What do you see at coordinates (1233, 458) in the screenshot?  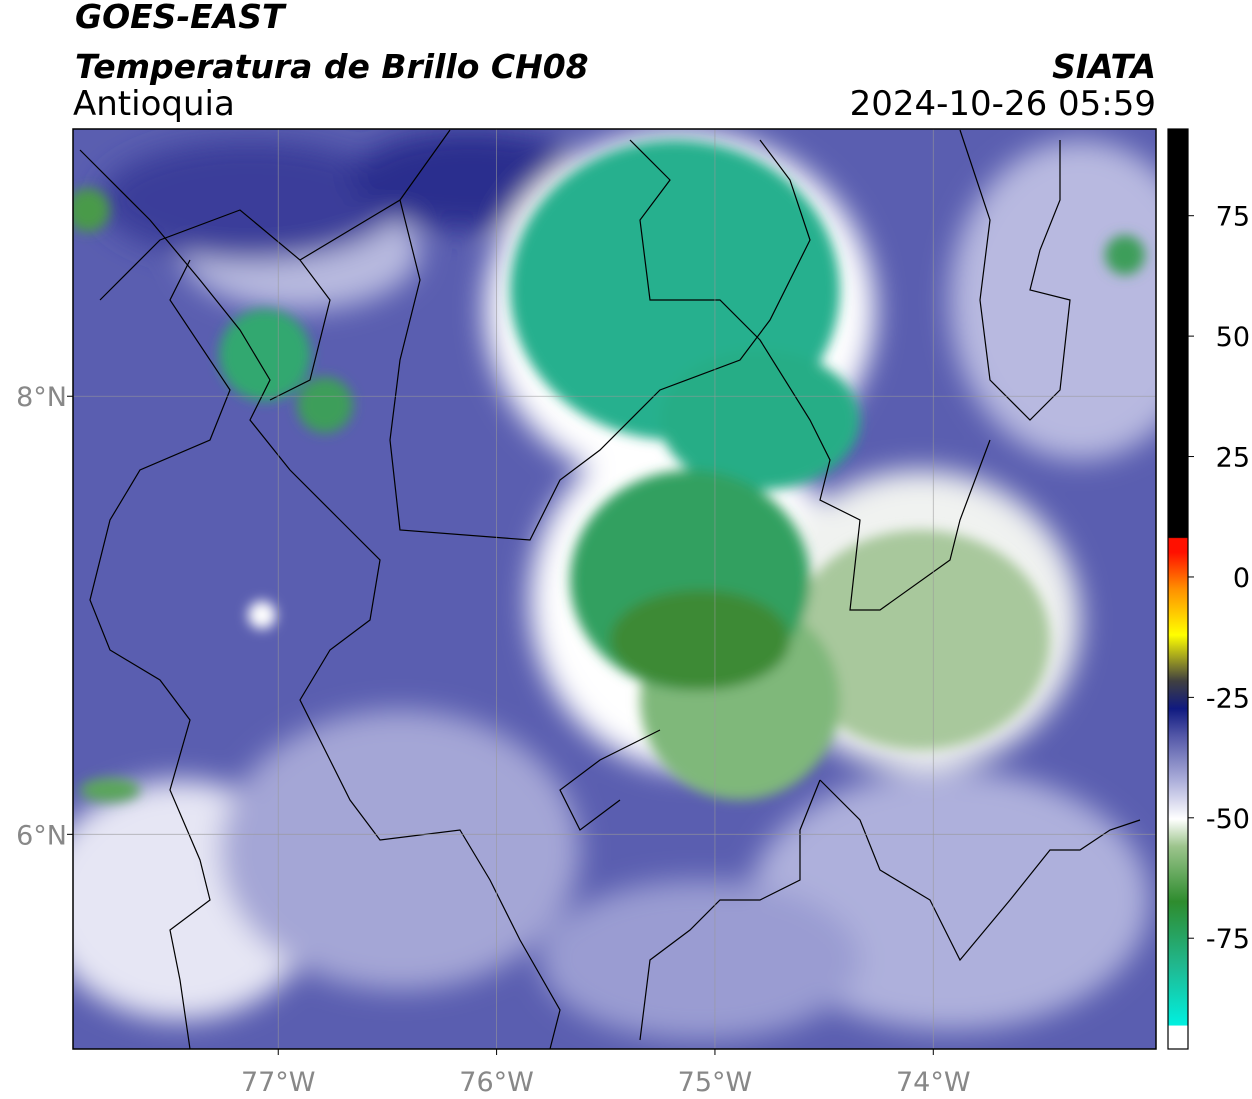 I see `colorbar-tick-label: 25` at bounding box center [1233, 458].